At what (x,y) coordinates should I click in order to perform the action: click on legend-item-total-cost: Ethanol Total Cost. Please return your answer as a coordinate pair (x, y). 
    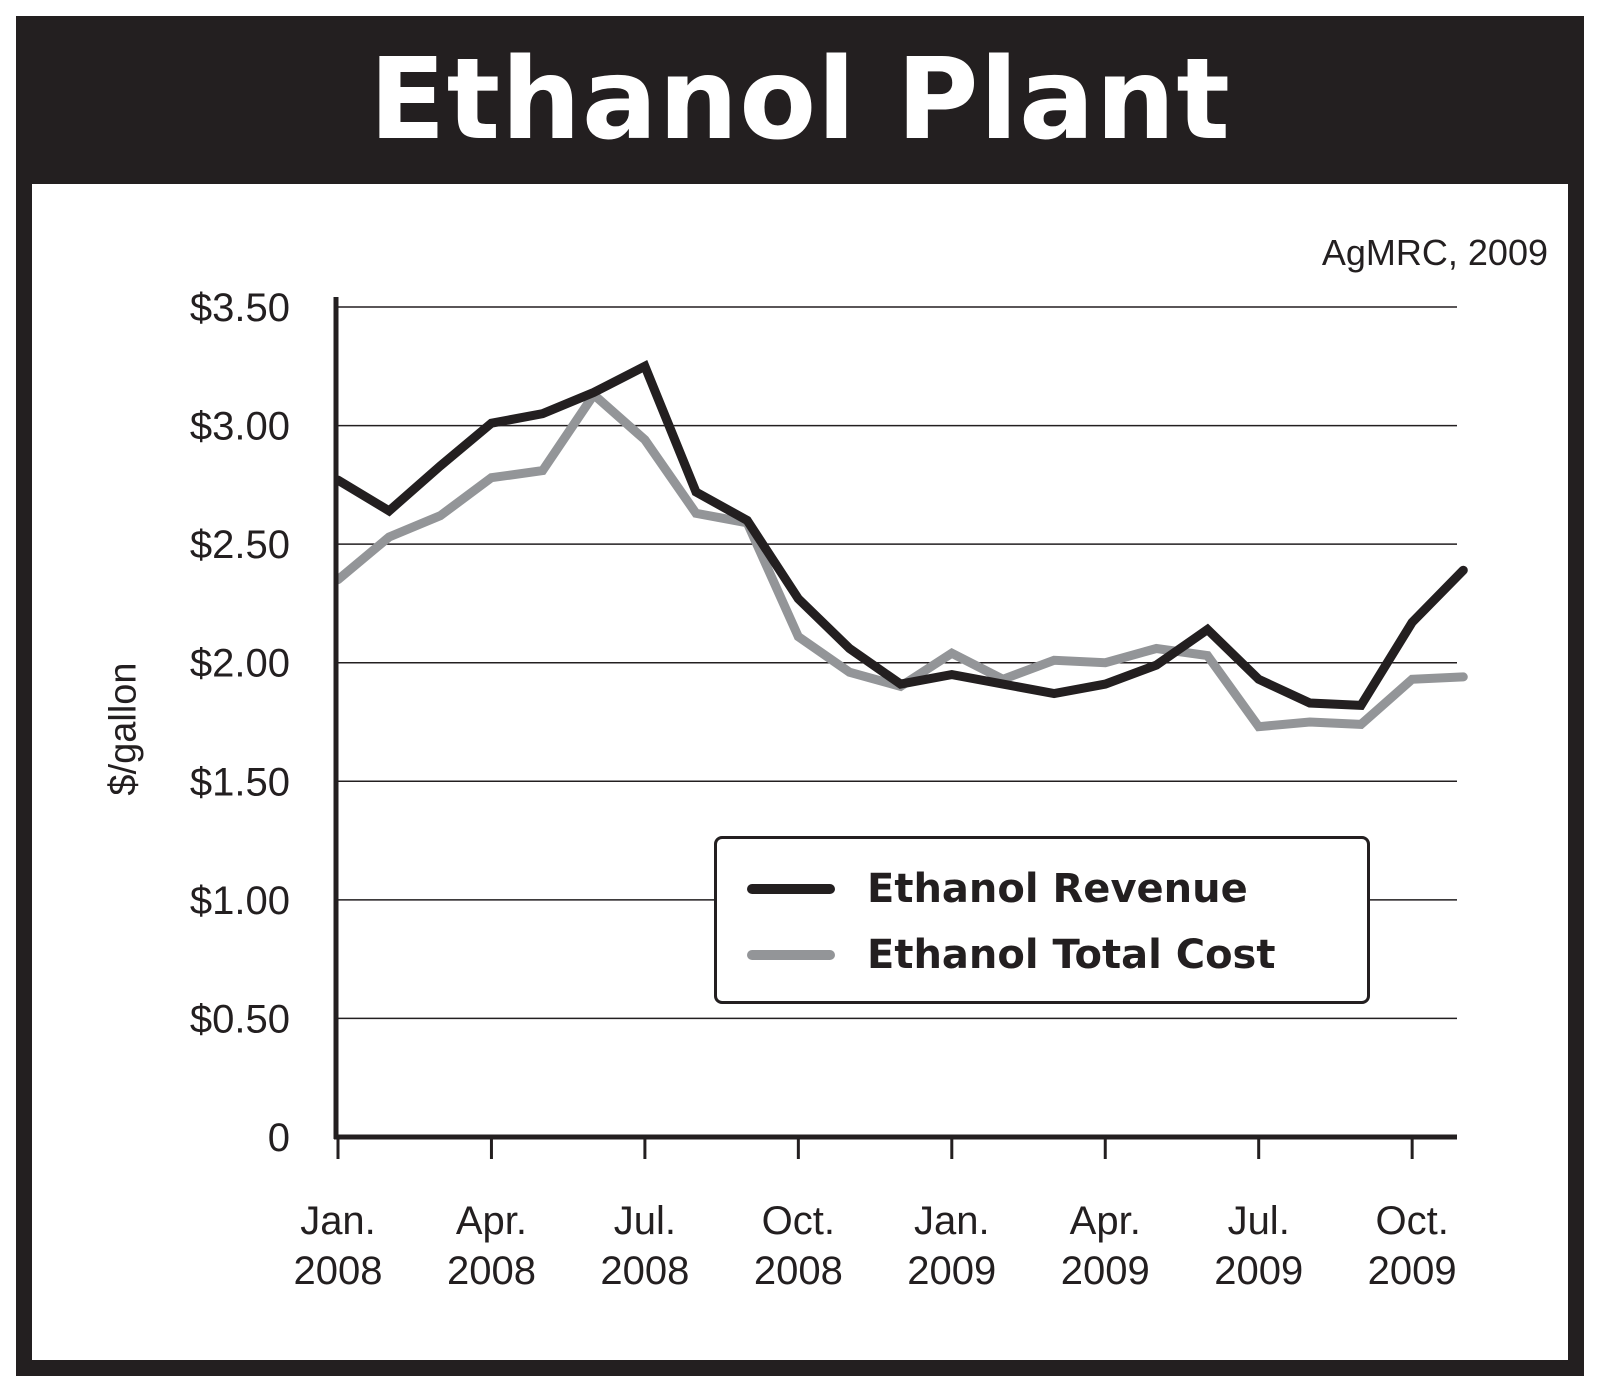
    Looking at the image, I should click on (1011, 955).